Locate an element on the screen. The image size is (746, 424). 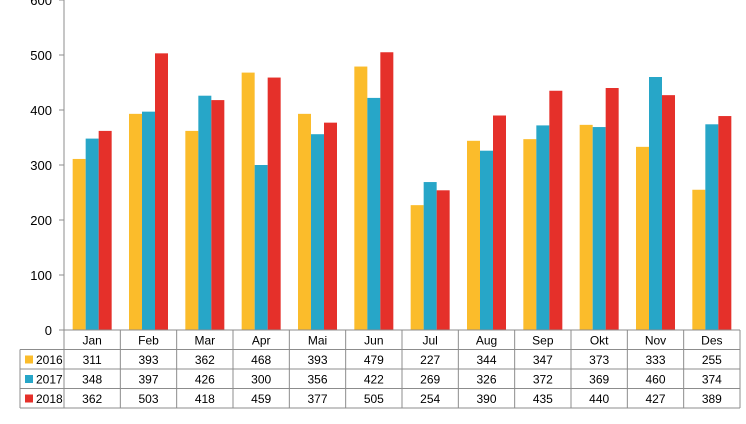
legend-label-2017: 2017 is located at coordinates (49, 380).